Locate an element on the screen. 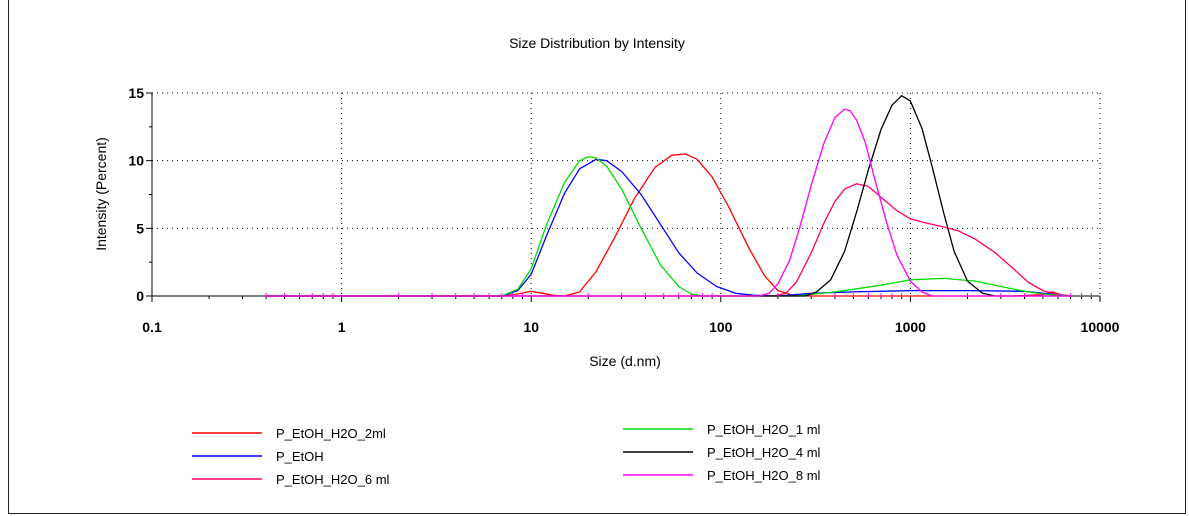 Image resolution: width=1189 pixels, height=516 pixels. x-tick-label: 0.1 is located at coordinates (152, 327).